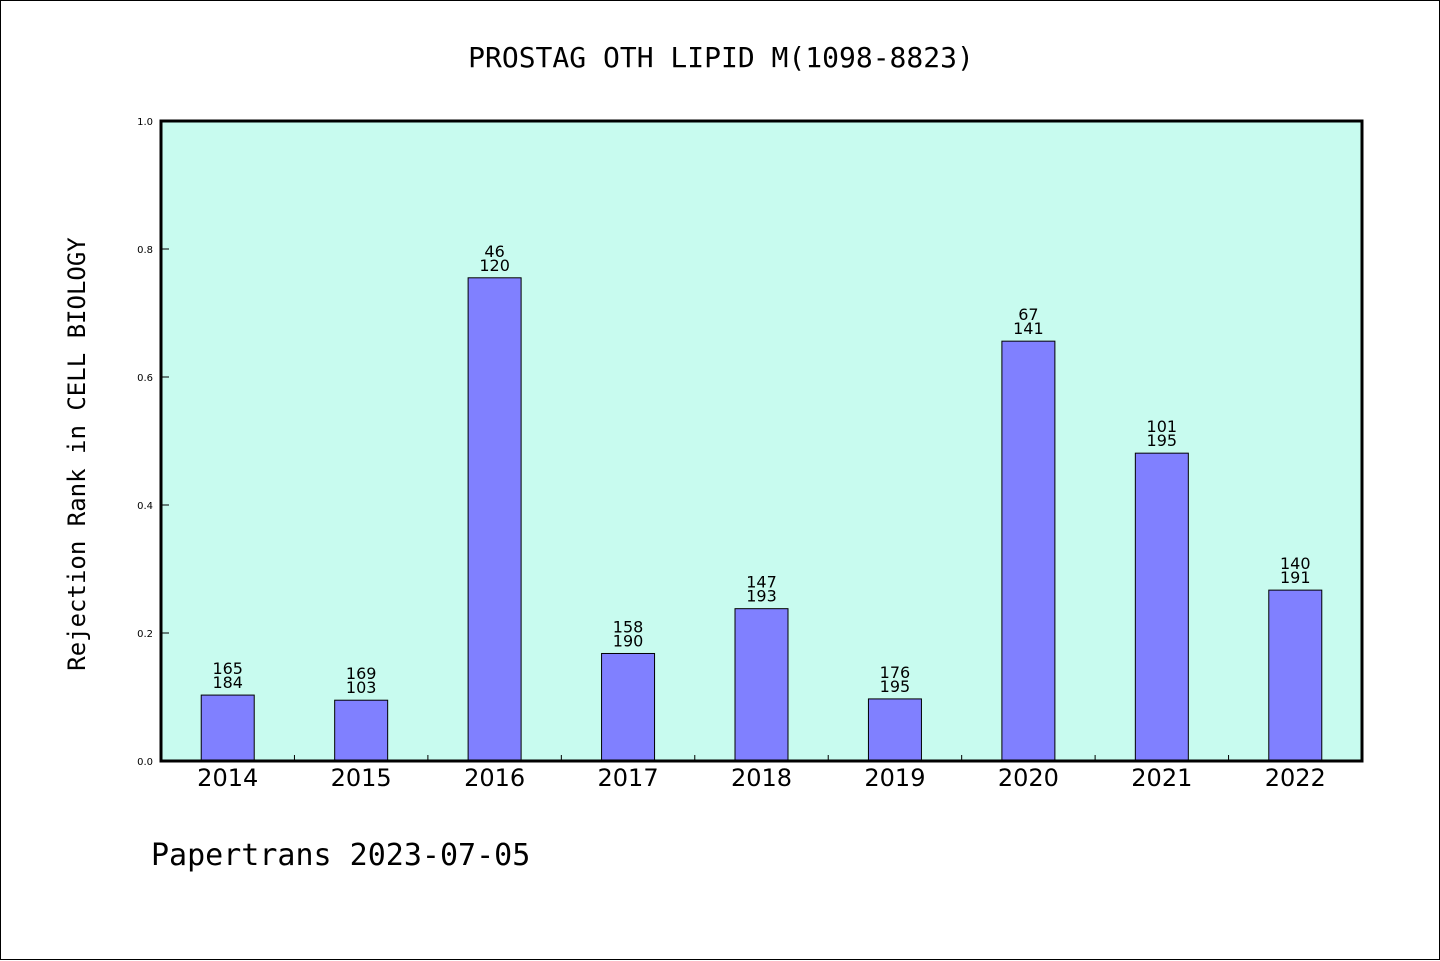 This screenshot has height=961, width=1440. Describe the element at coordinates (721, 57) in the screenshot. I see `chart-title: PROSTAG OTH LIPID M(1098-8823)` at that location.